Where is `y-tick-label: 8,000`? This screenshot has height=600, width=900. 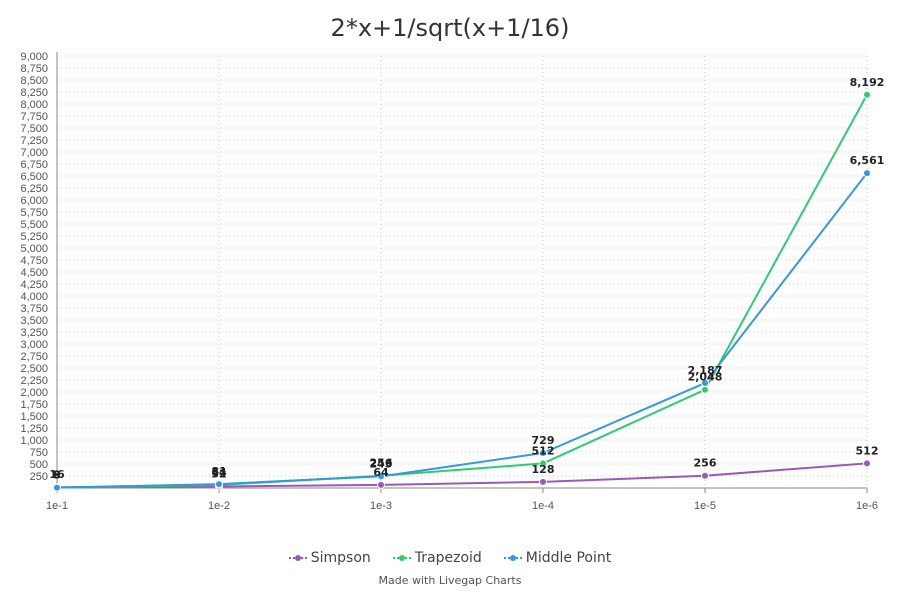 y-tick-label: 8,000 is located at coordinates (34, 105).